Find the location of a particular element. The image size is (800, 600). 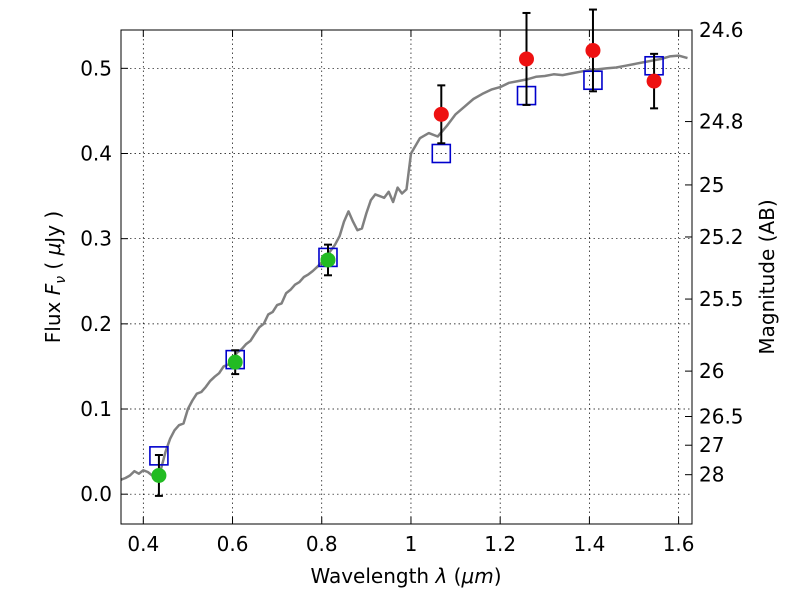

x-tick-label: 0.6 is located at coordinates (233, 544).